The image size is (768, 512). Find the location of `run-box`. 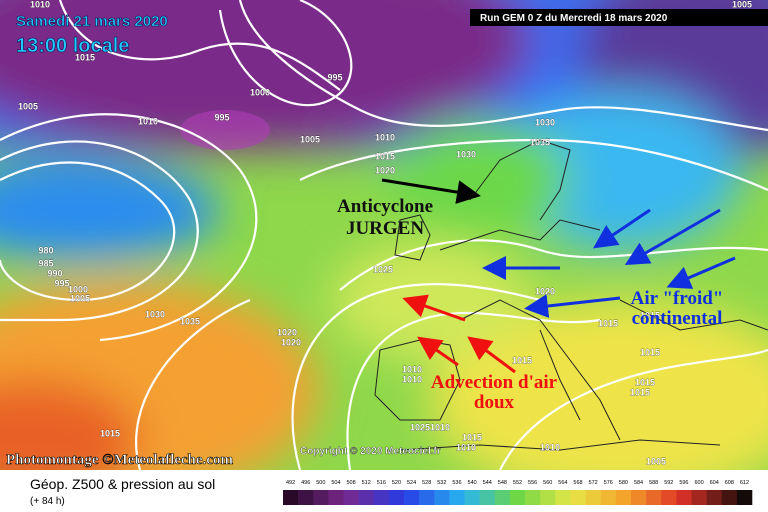

run-box is located at coordinates (619, 17).